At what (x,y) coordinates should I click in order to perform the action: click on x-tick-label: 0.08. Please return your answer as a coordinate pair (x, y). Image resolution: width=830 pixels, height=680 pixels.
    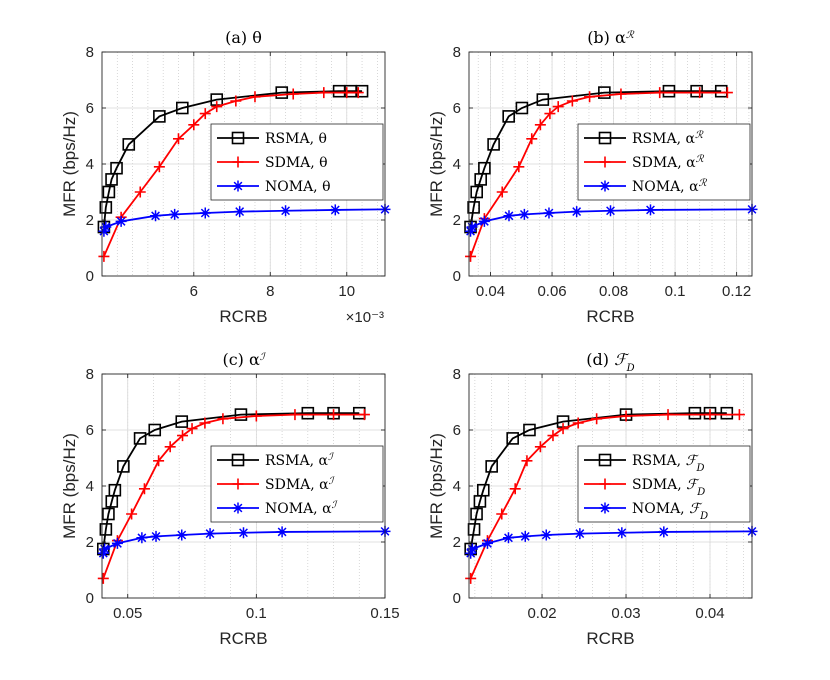
    Looking at the image, I should click on (613, 291).